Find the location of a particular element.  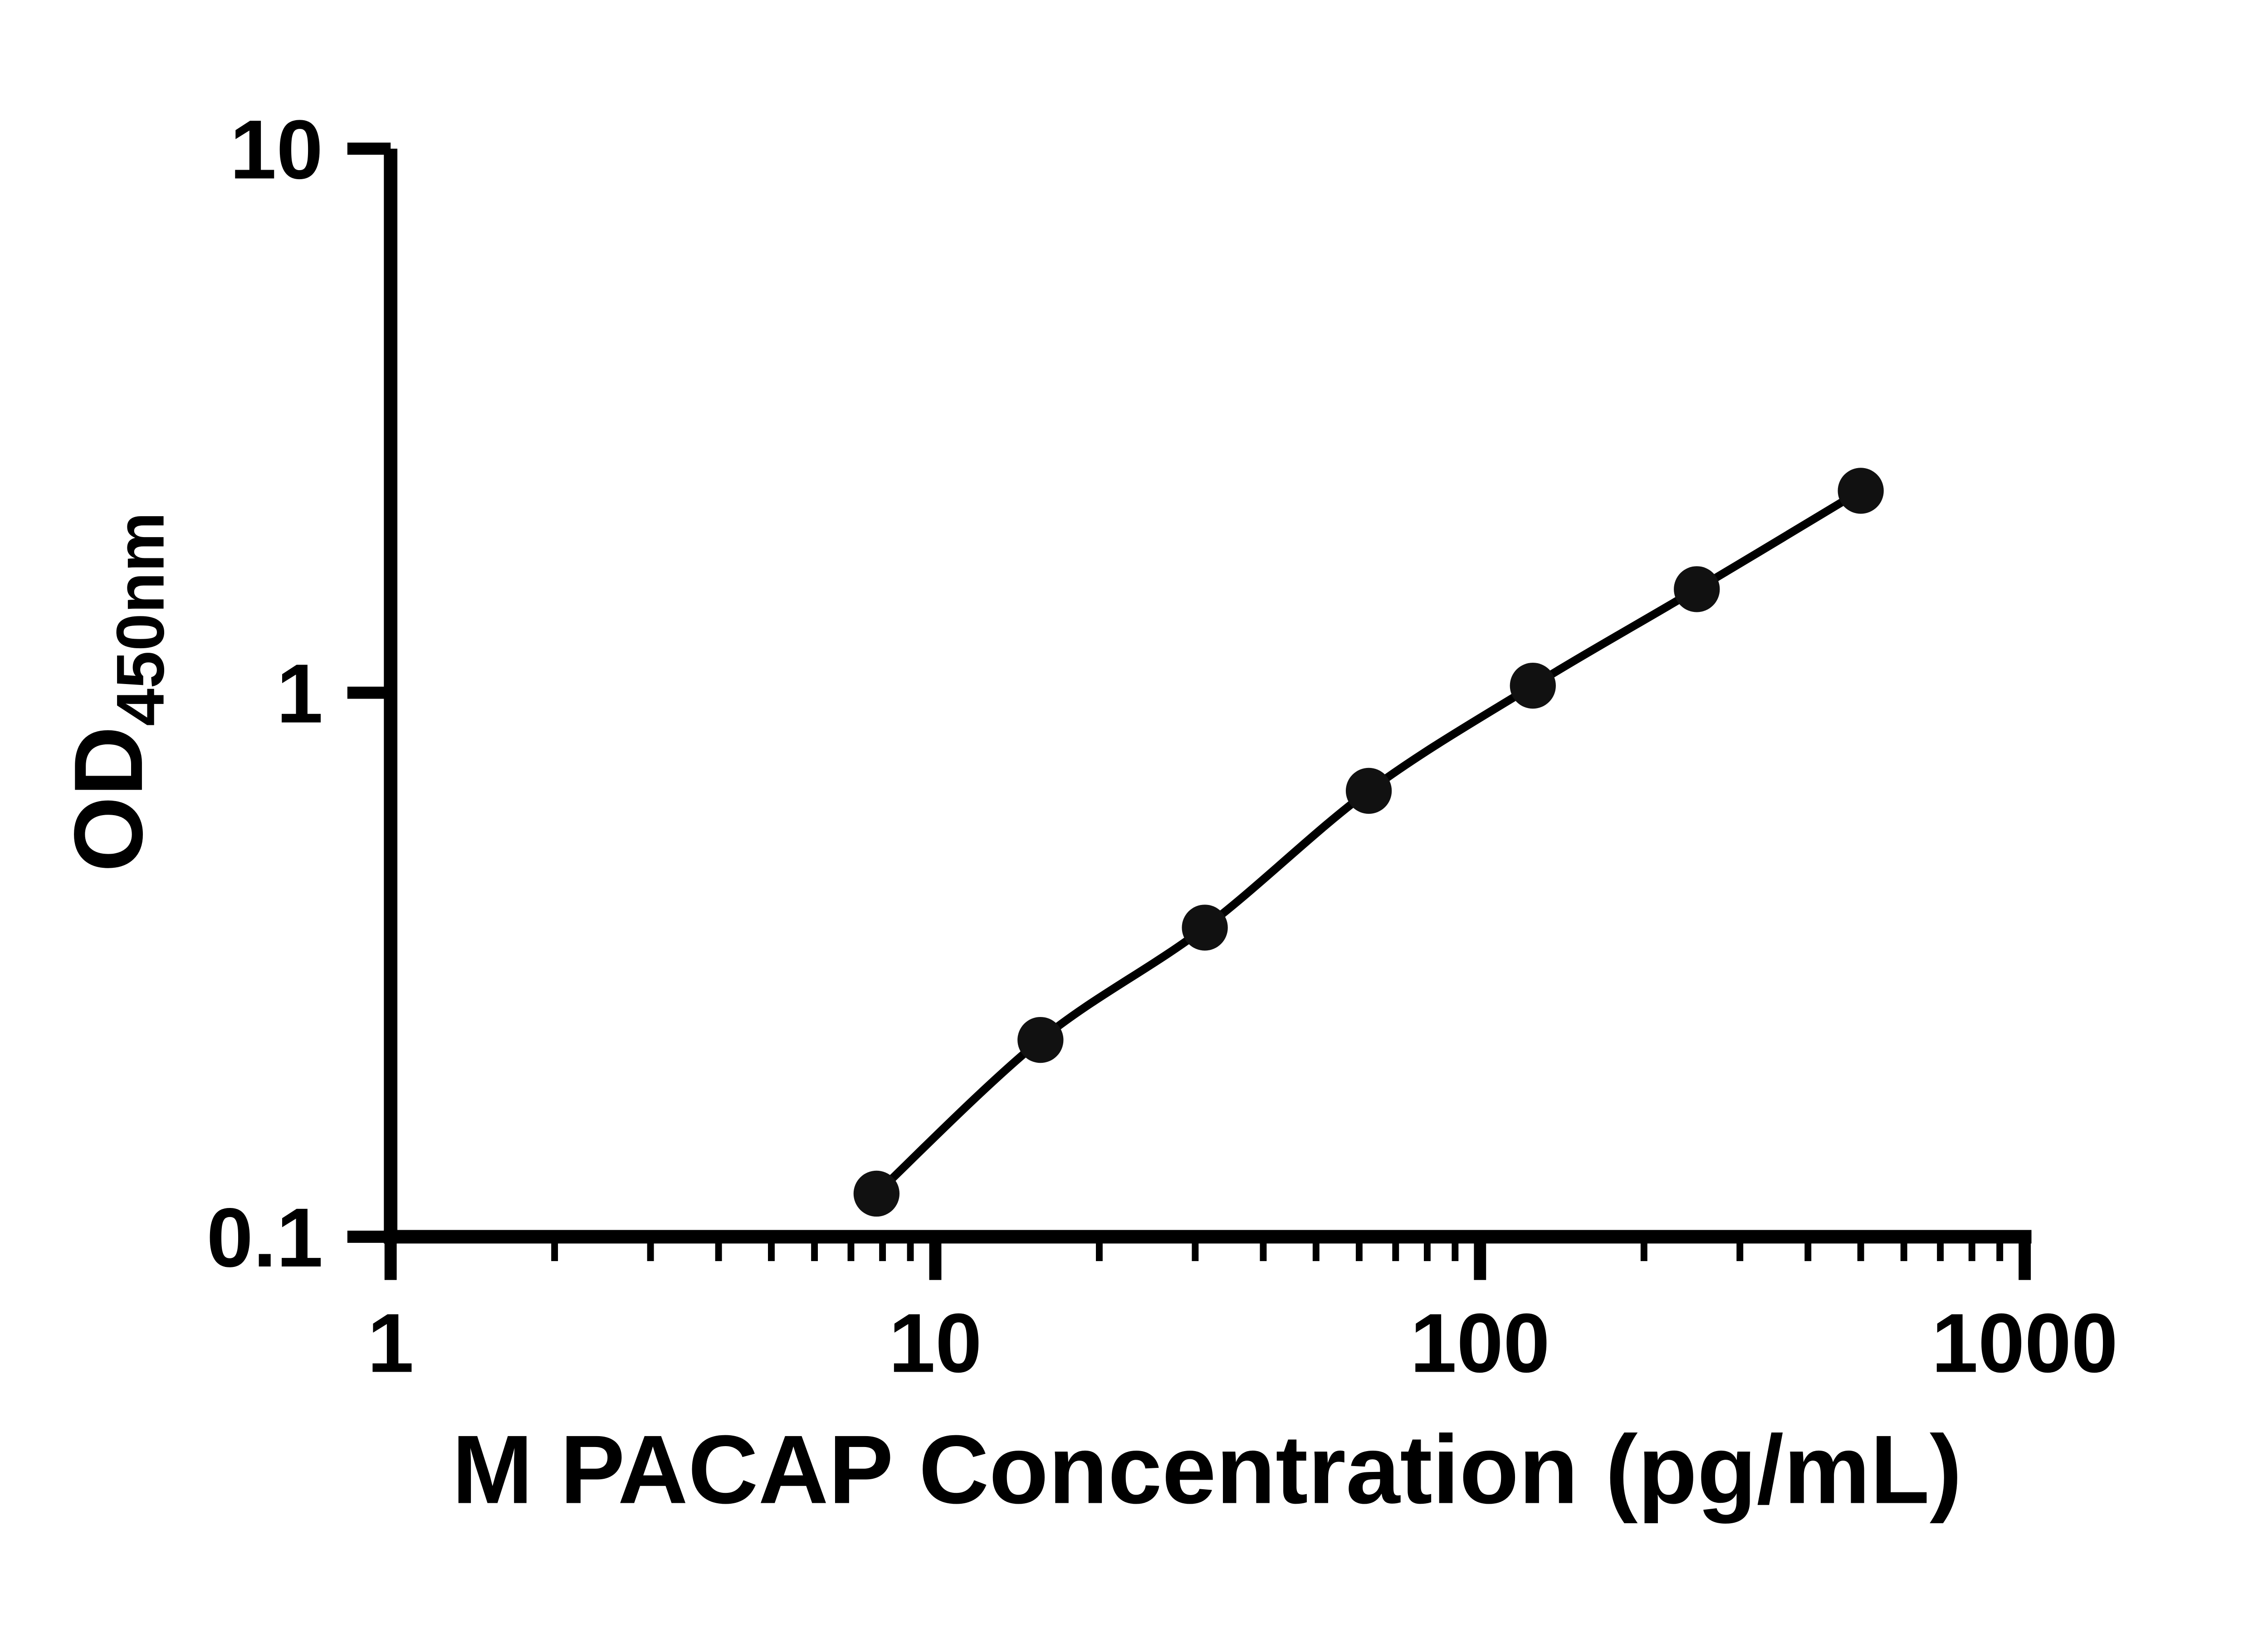

y-axis-label-sub: 450nm is located at coordinates (140, 619).